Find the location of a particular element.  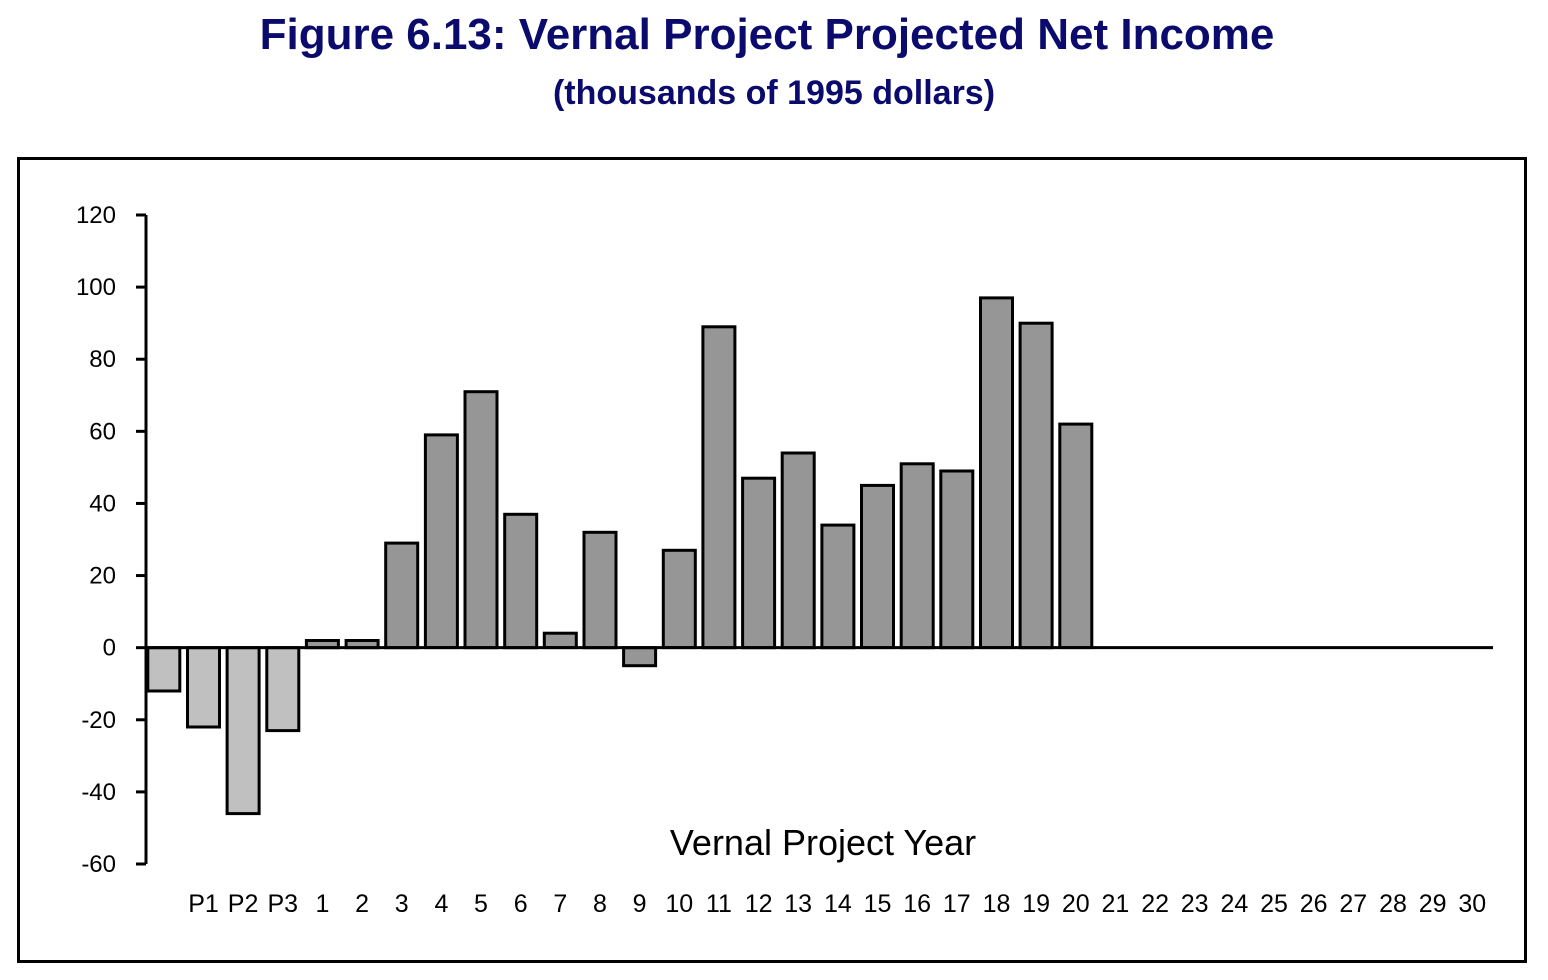

y-tick-label: 20 is located at coordinates (102, 576).